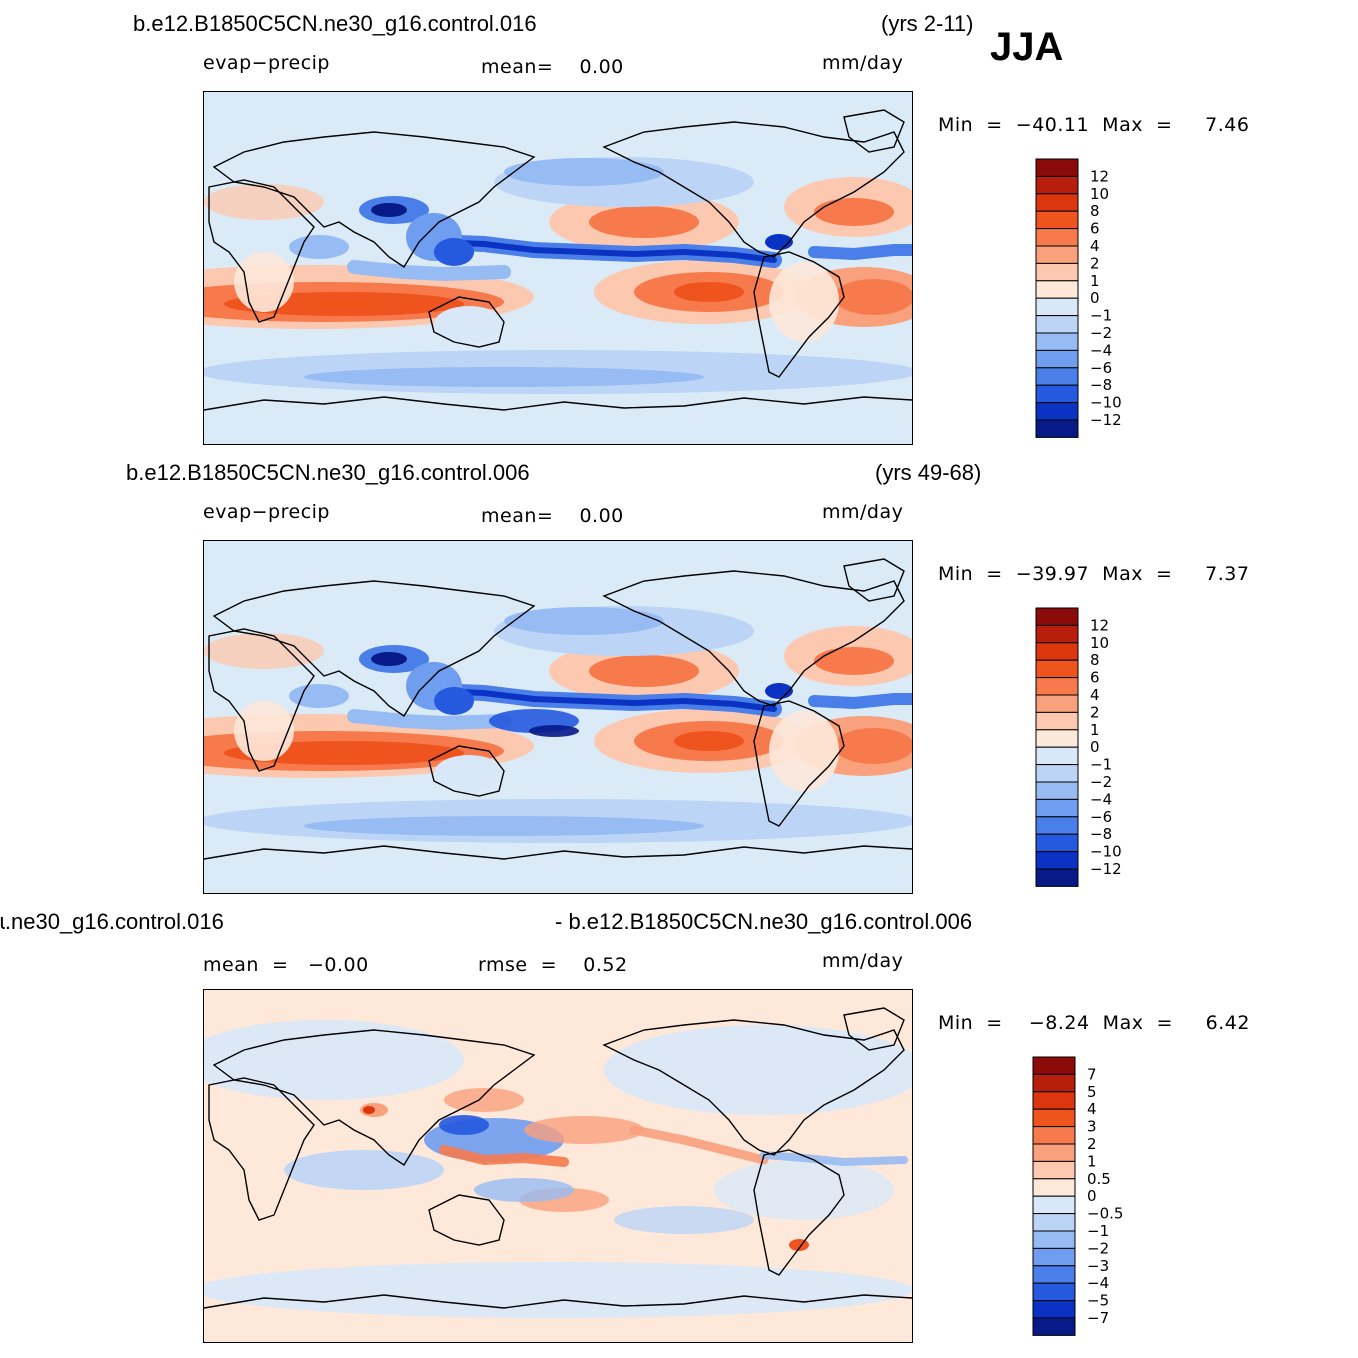  What do you see at coordinates (863, 63) in the screenshot?
I see `panel-1-units: mm/day` at bounding box center [863, 63].